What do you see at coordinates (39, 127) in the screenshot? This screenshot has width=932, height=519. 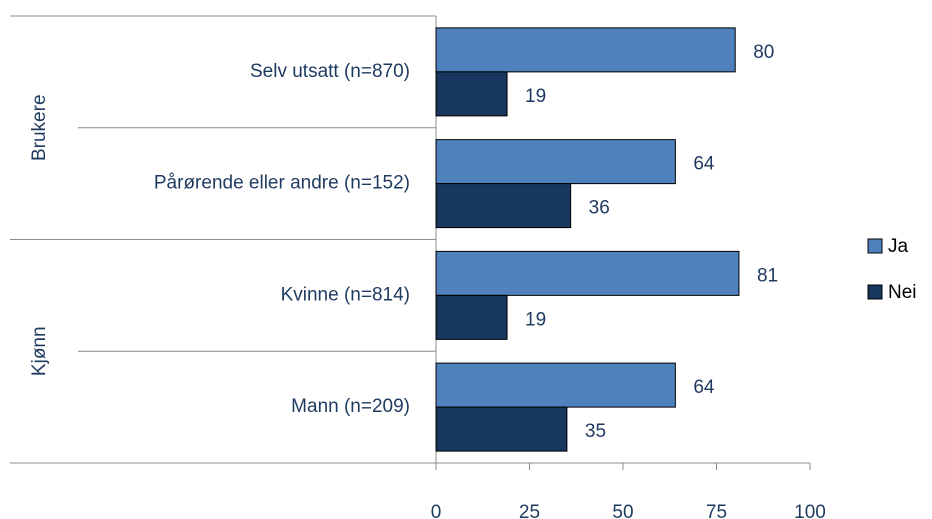 I see `group-label: Brukere` at bounding box center [39, 127].